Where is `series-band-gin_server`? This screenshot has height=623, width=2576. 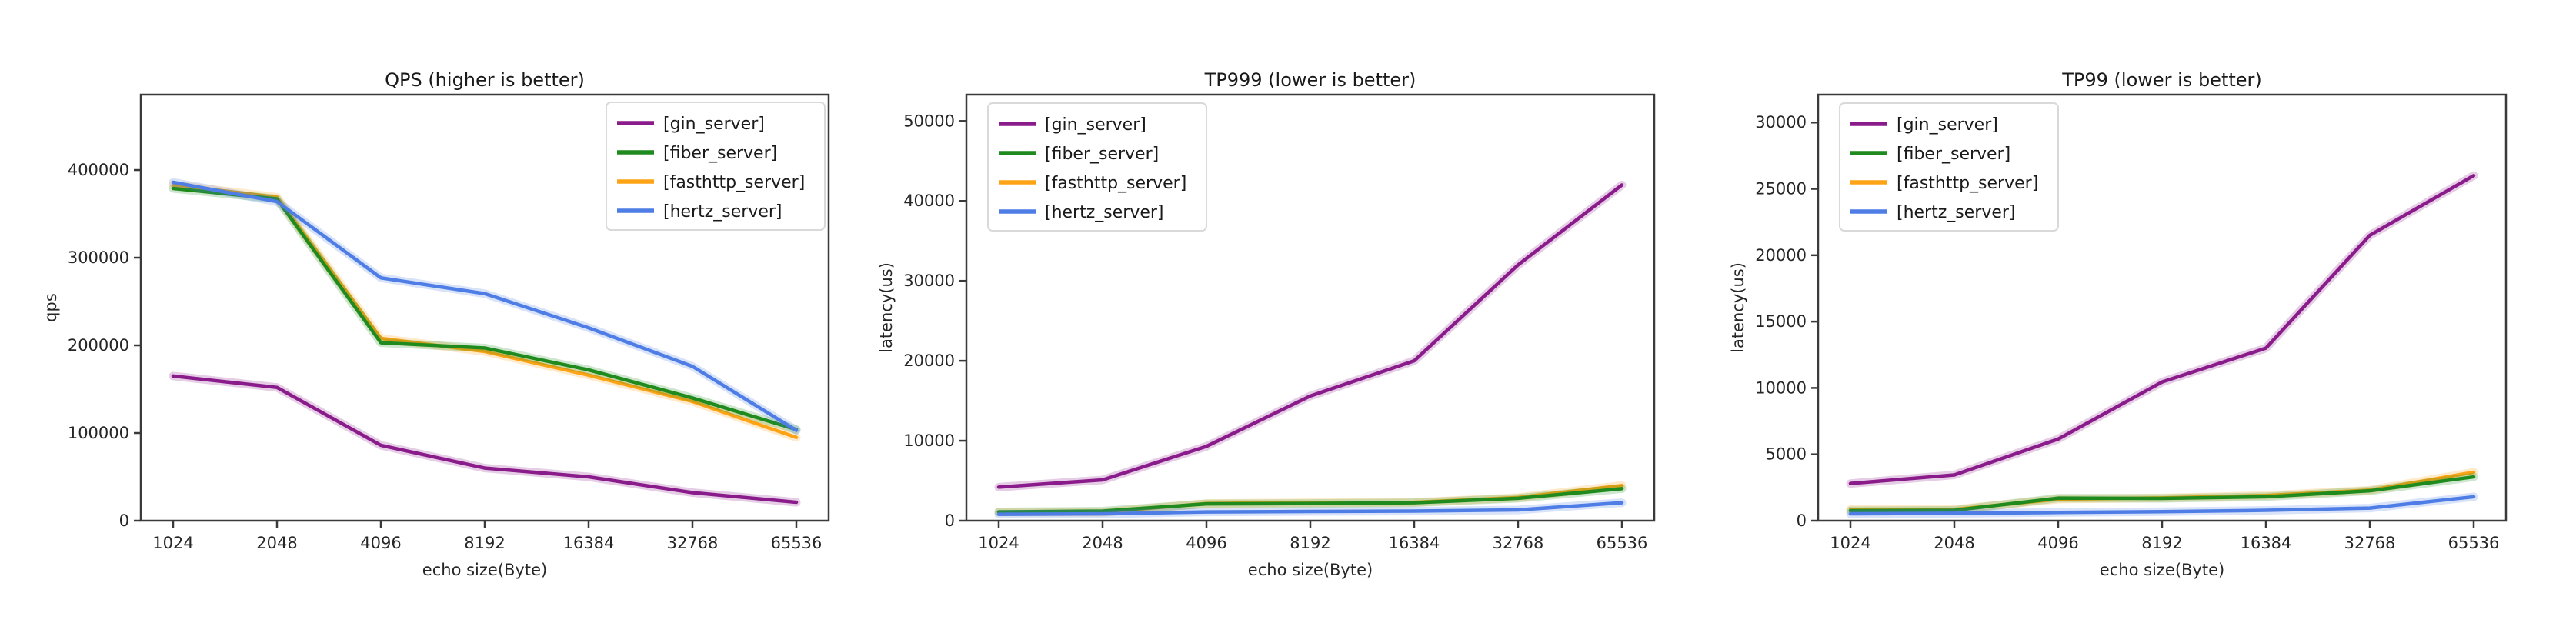 series-band-gin_server is located at coordinates (485, 439).